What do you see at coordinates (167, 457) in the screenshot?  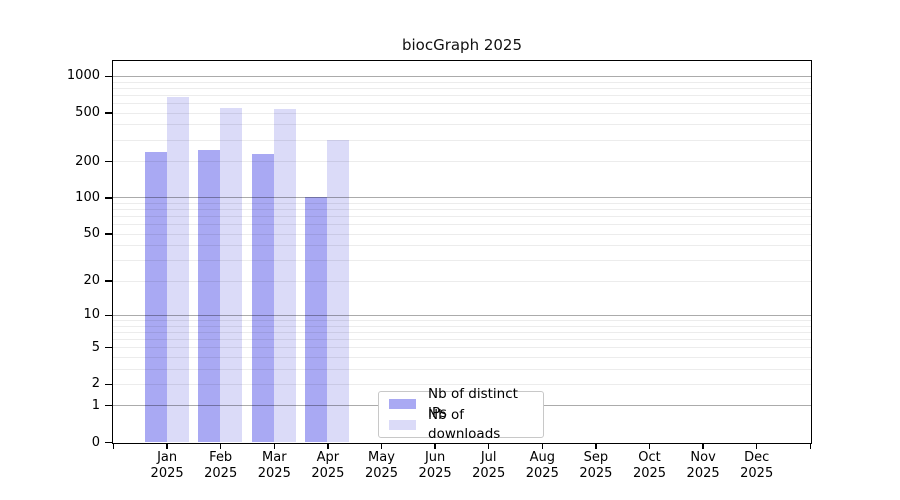 I see `x-label-month: Jan` at bounding box center [167, 457].